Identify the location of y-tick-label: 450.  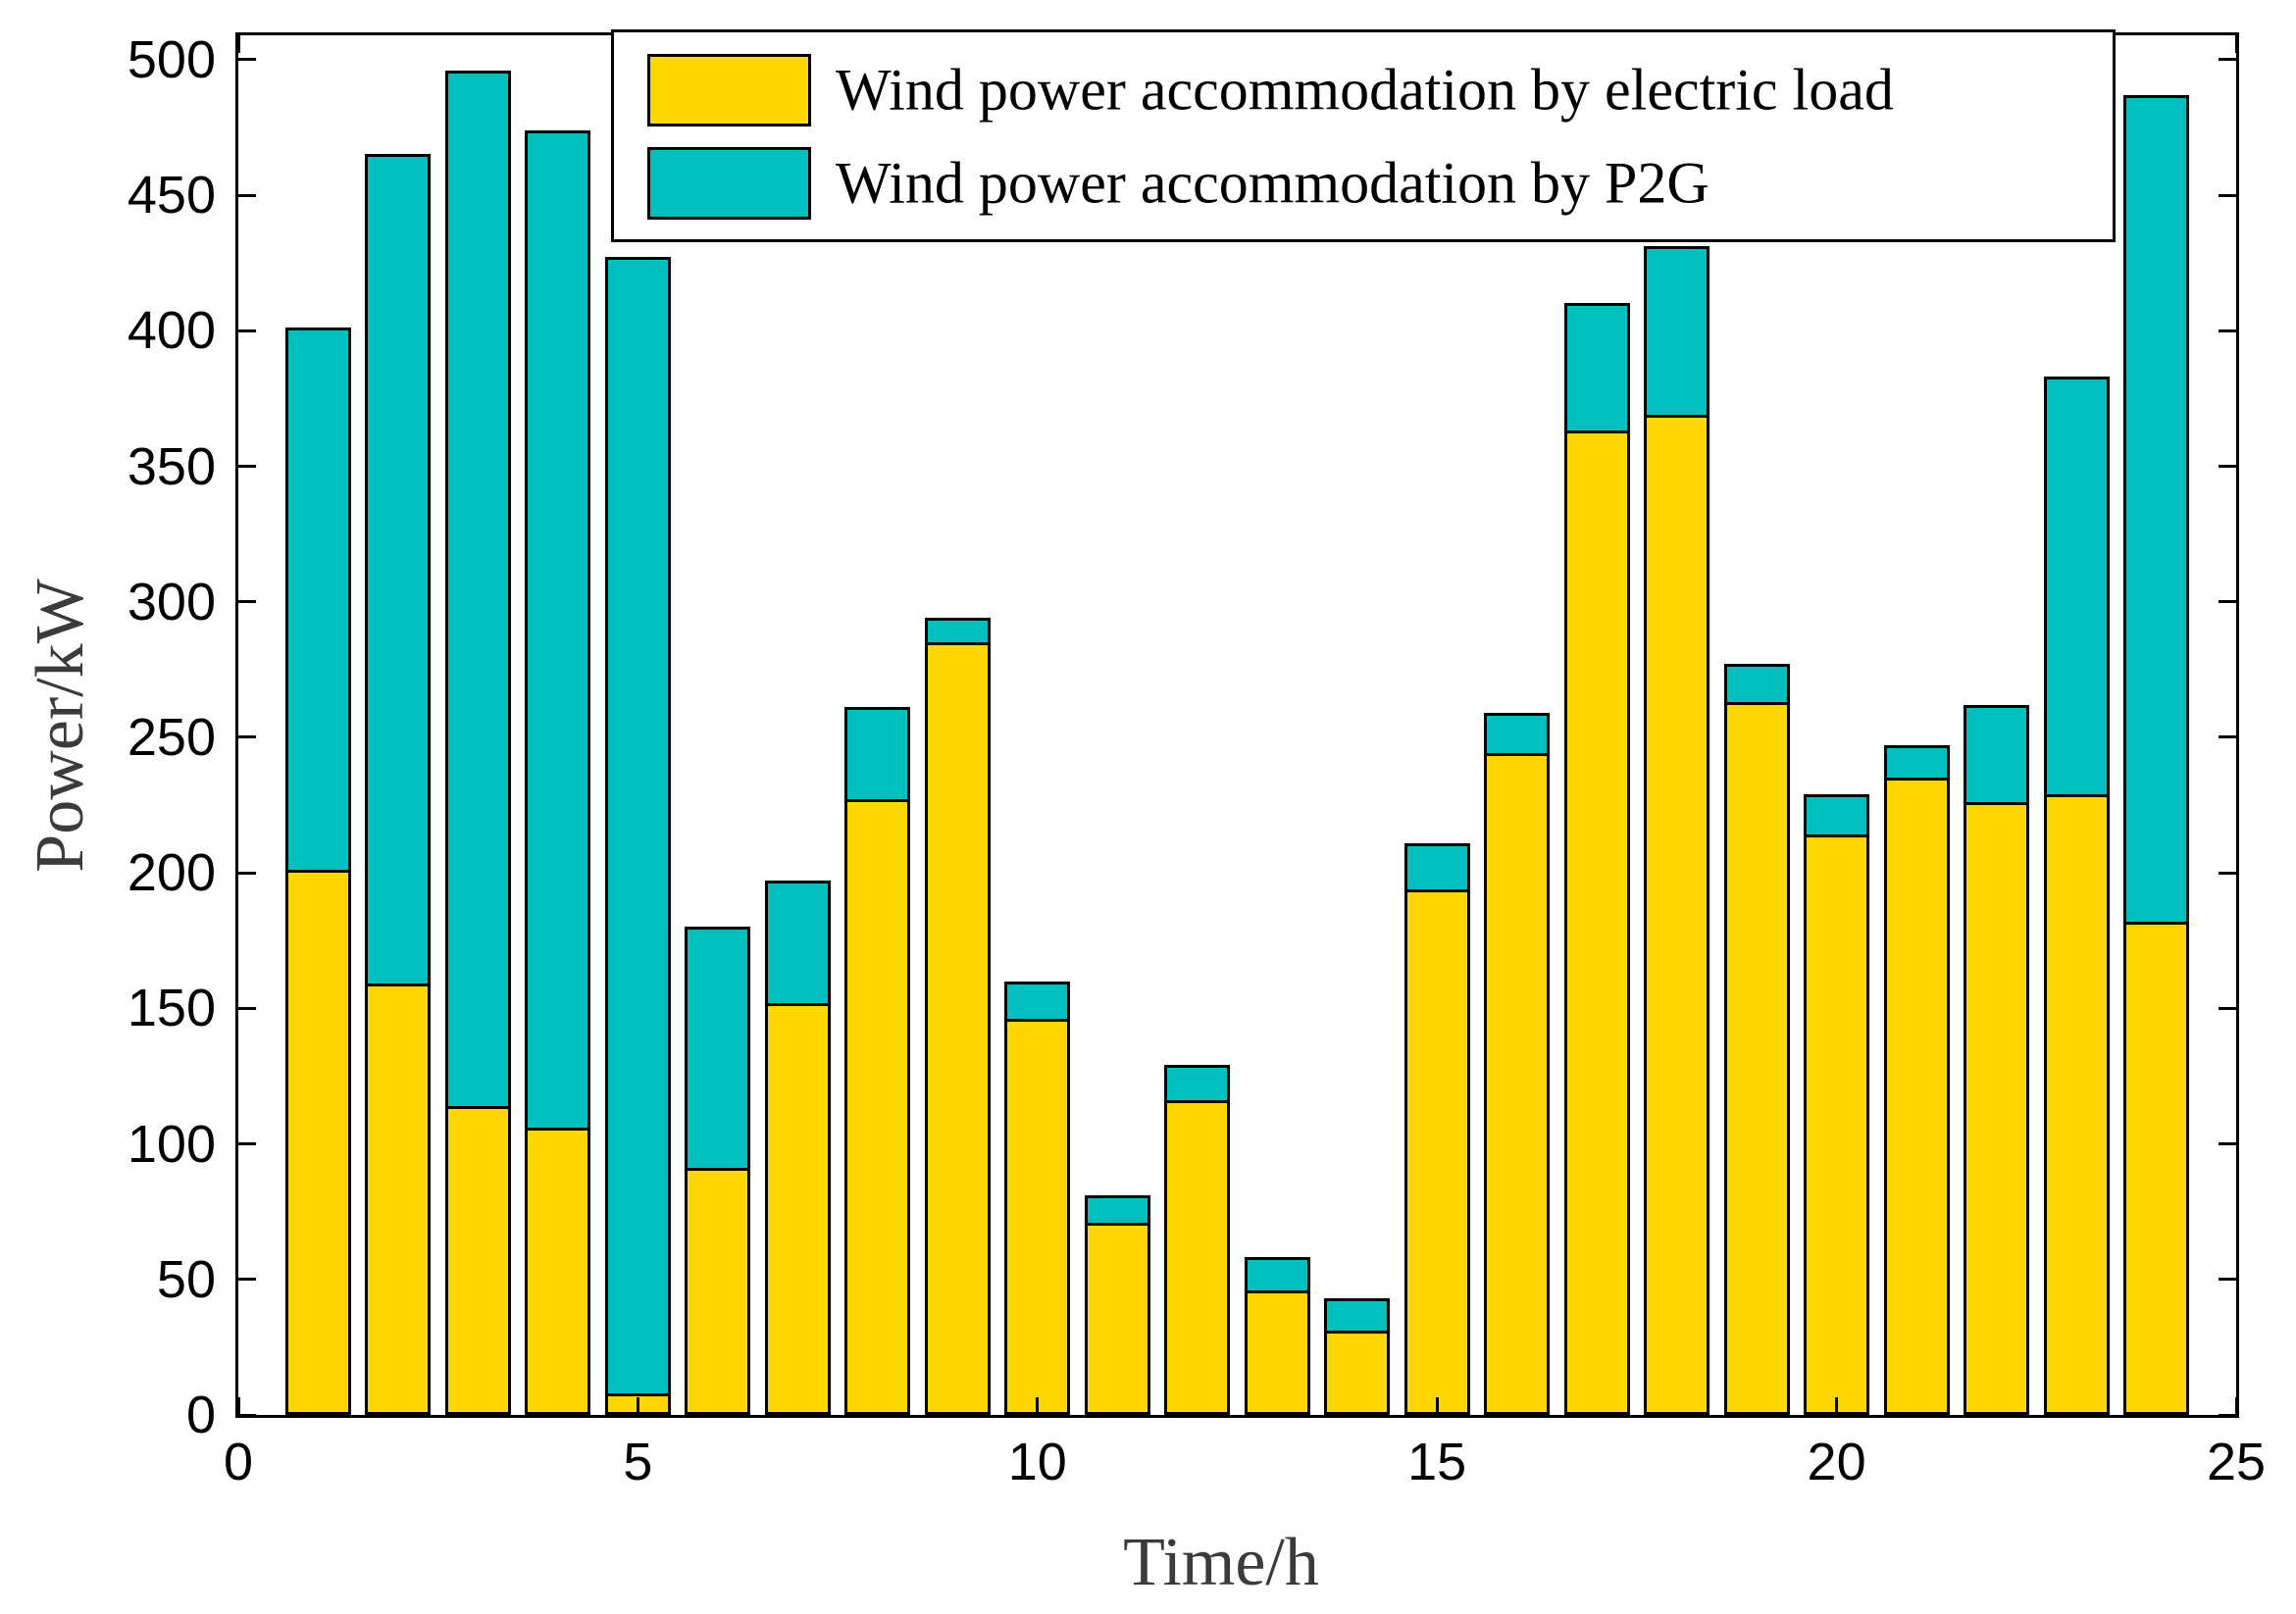
(171, 196).